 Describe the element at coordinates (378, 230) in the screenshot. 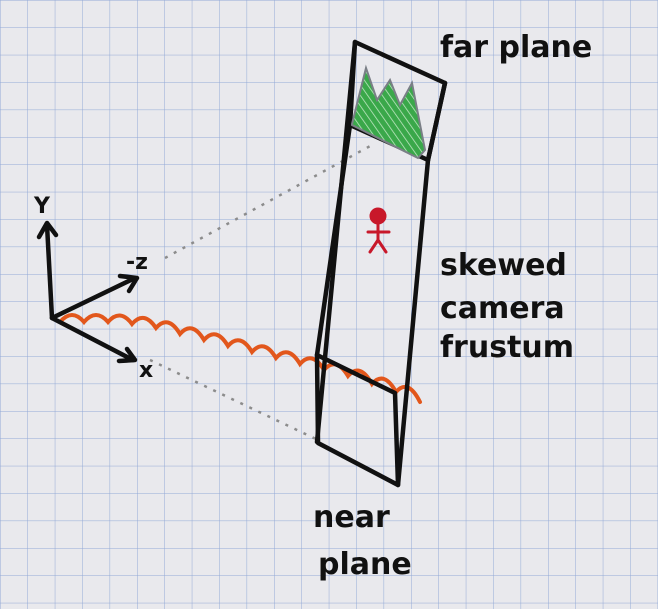

I see `person-figure` at that location.